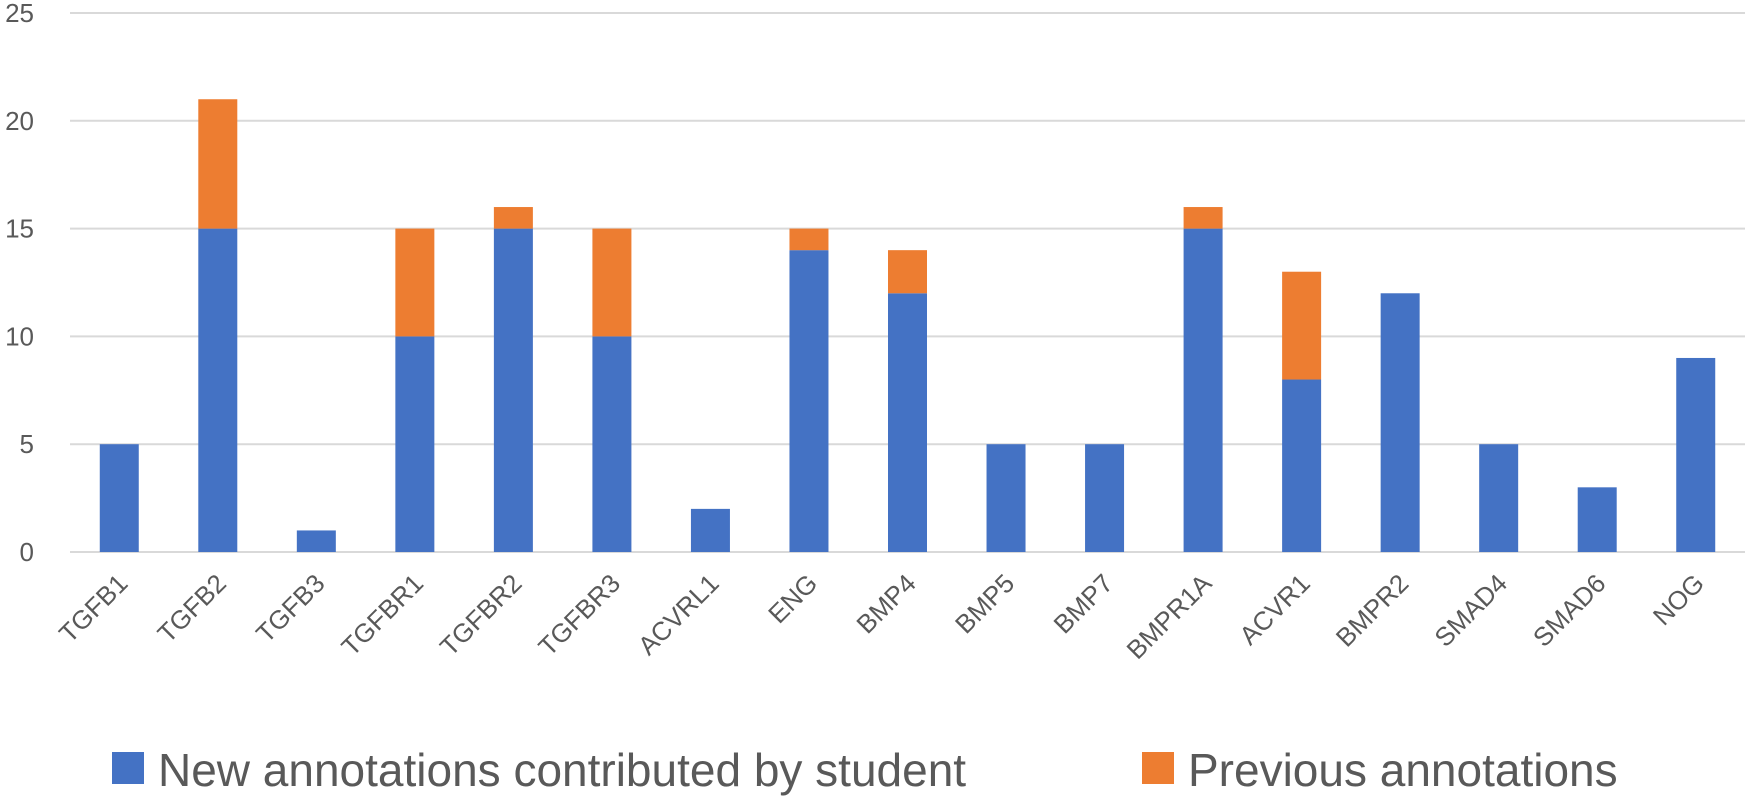 Image resolution: width=1750 pixels, height=799 pixels. What do you see at coordinates (415, 282) in the screenshot?
I see `bar-previous-tgfbr1` at bounding box center [415, 282].